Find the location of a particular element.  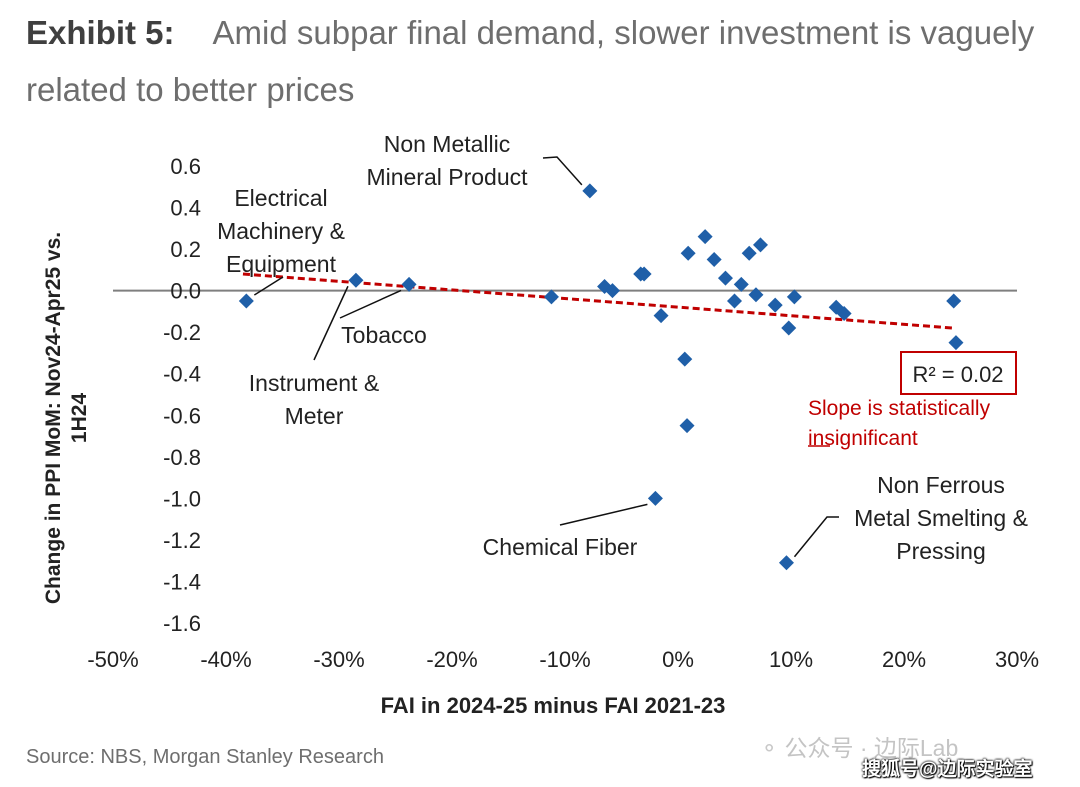

y-axis-label-line: Change in PPI MoM: Nov24-Apr25 vs. is located at coordinates (53, 418).